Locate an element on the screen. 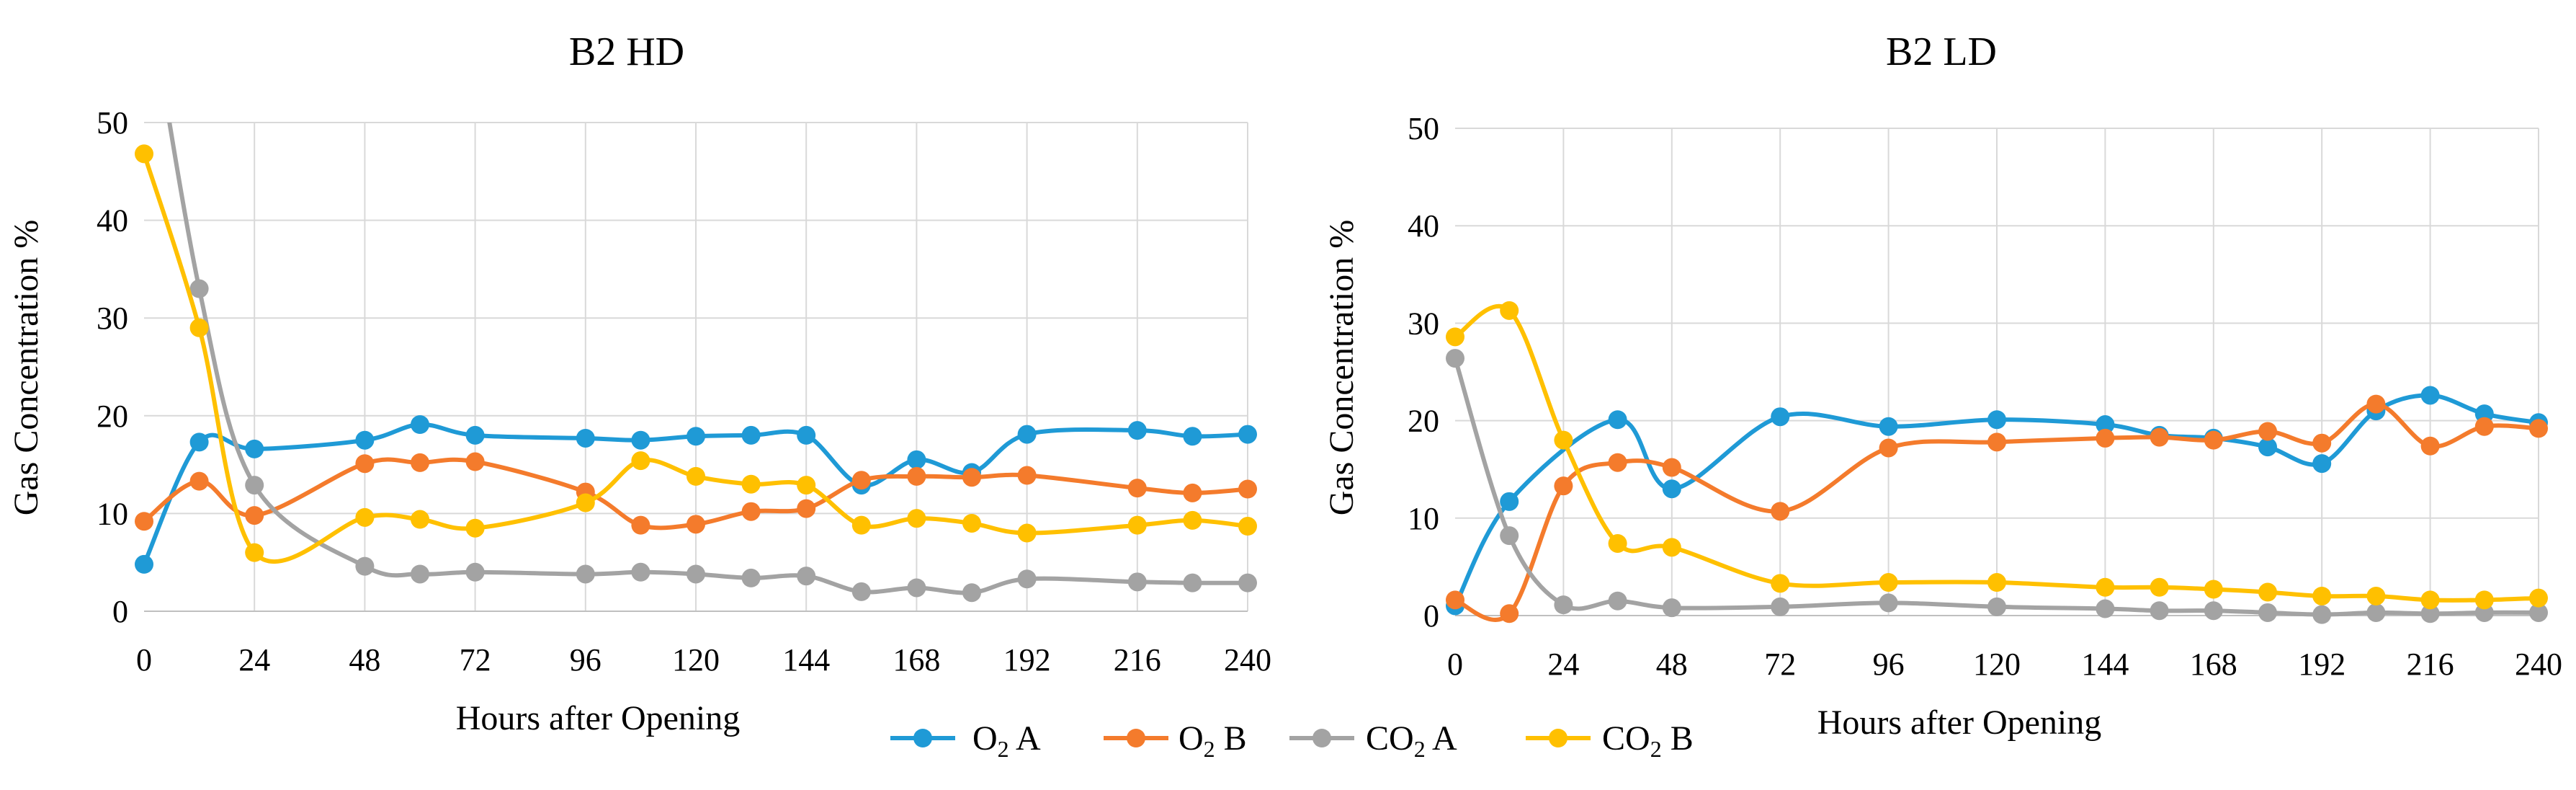  x-tick-label: 144 is located at coordinates (2105, 664).